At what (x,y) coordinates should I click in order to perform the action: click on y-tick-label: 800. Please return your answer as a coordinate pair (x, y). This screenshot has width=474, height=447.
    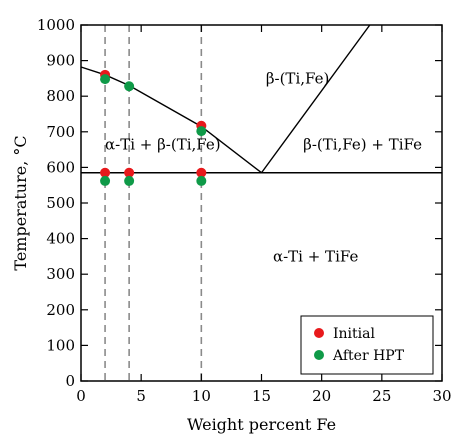
    Looking at the image, I should click on (60, 96).